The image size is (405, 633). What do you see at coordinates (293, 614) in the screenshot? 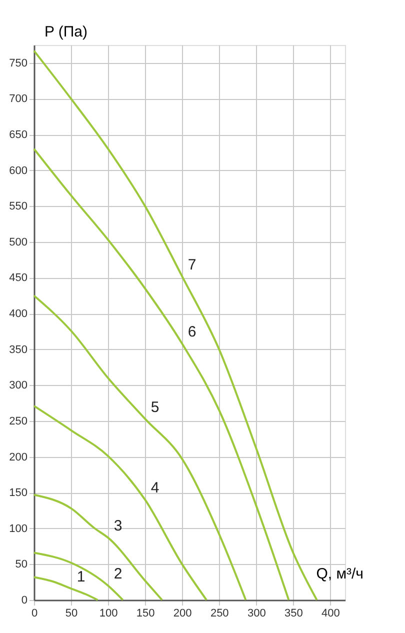
I see `x-tick-label: 350` at bounding box center [293, 614].